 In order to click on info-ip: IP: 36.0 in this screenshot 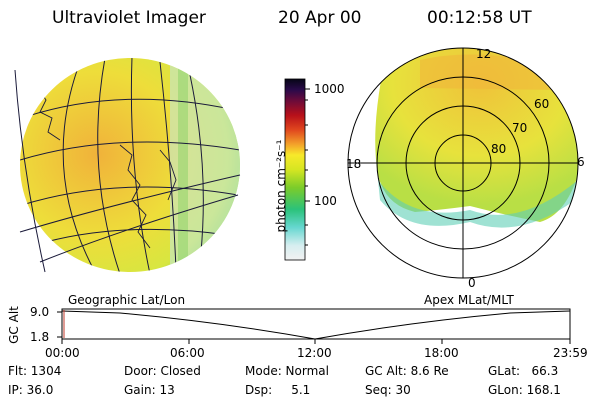, I will do `click(31, 390)`.